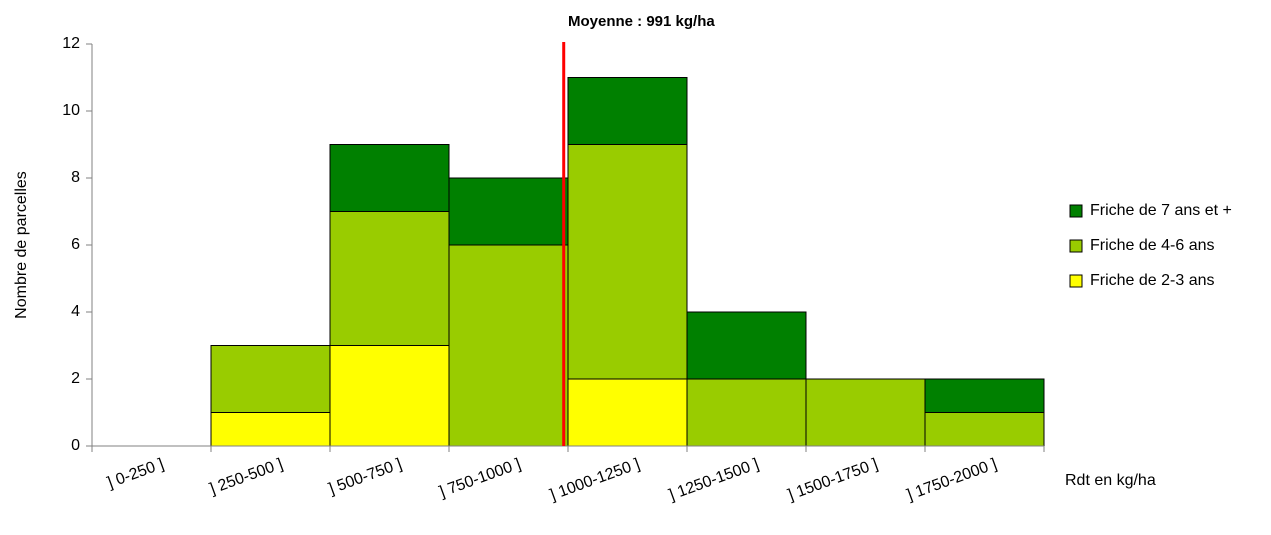 This screenshot has height=535, width=1271. I want to click on legend-label: Friche de 7 ans et +, so click(1161, 210).